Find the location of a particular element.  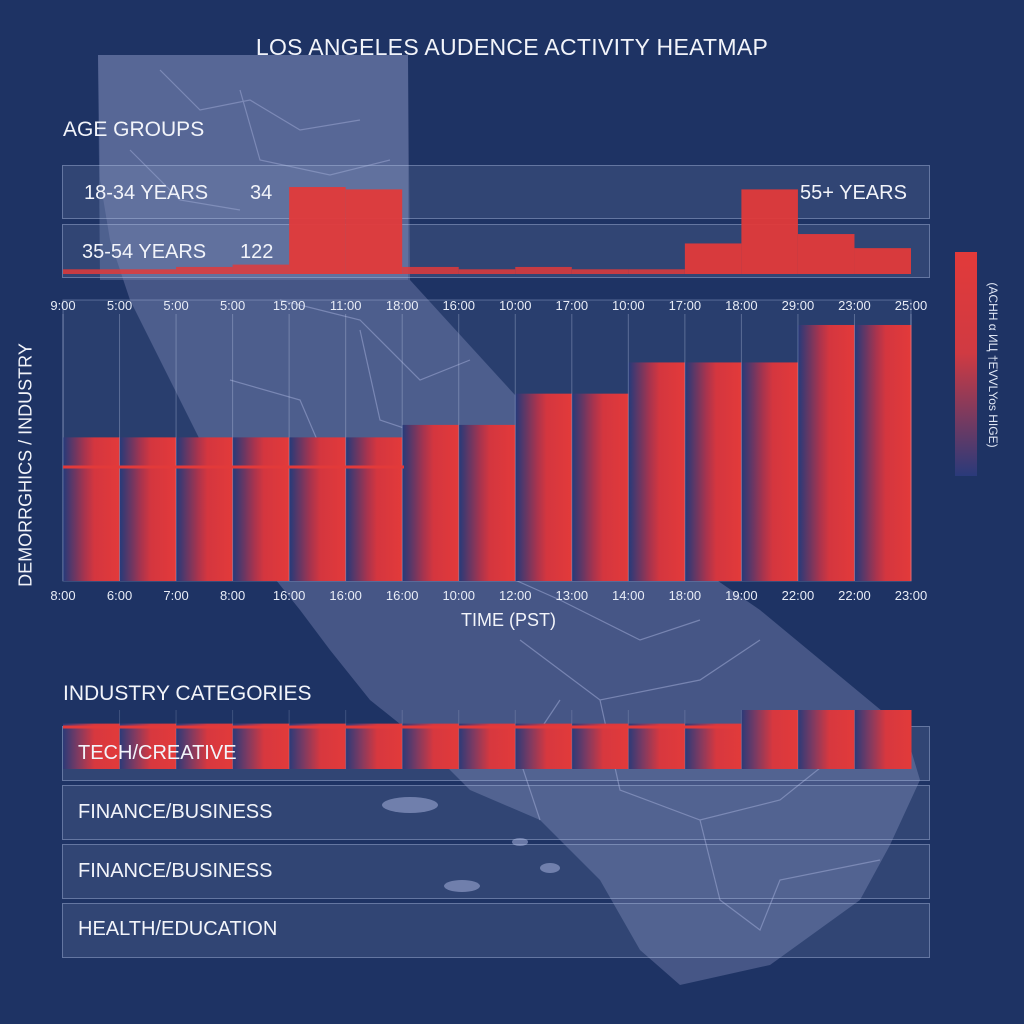

top-tick-label: 23:00 is located at coordinates (854, 305).